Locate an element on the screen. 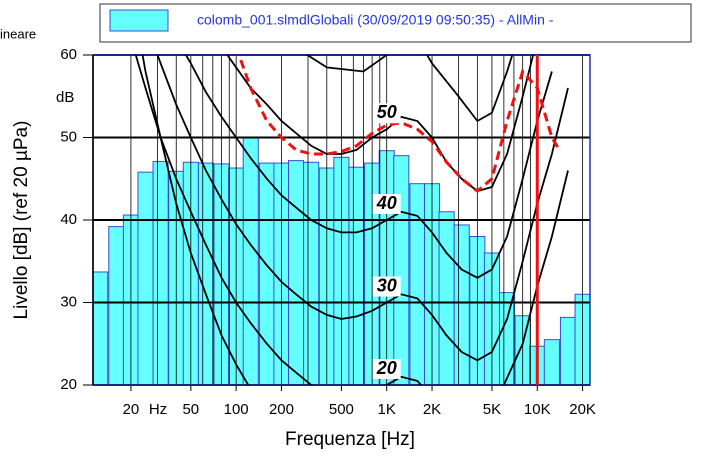 The width and height of the screenshot is (701, 457). x-tick-label: 20K is located at coordinates (582, 409).